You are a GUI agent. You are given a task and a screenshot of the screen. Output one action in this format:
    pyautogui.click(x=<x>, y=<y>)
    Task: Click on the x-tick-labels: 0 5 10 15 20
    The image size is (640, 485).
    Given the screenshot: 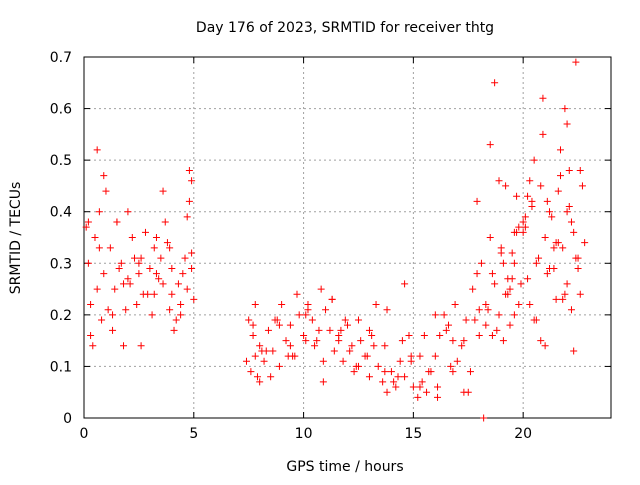 What is the action you would take?
    pyautogui.click(x=306, y=434)
    